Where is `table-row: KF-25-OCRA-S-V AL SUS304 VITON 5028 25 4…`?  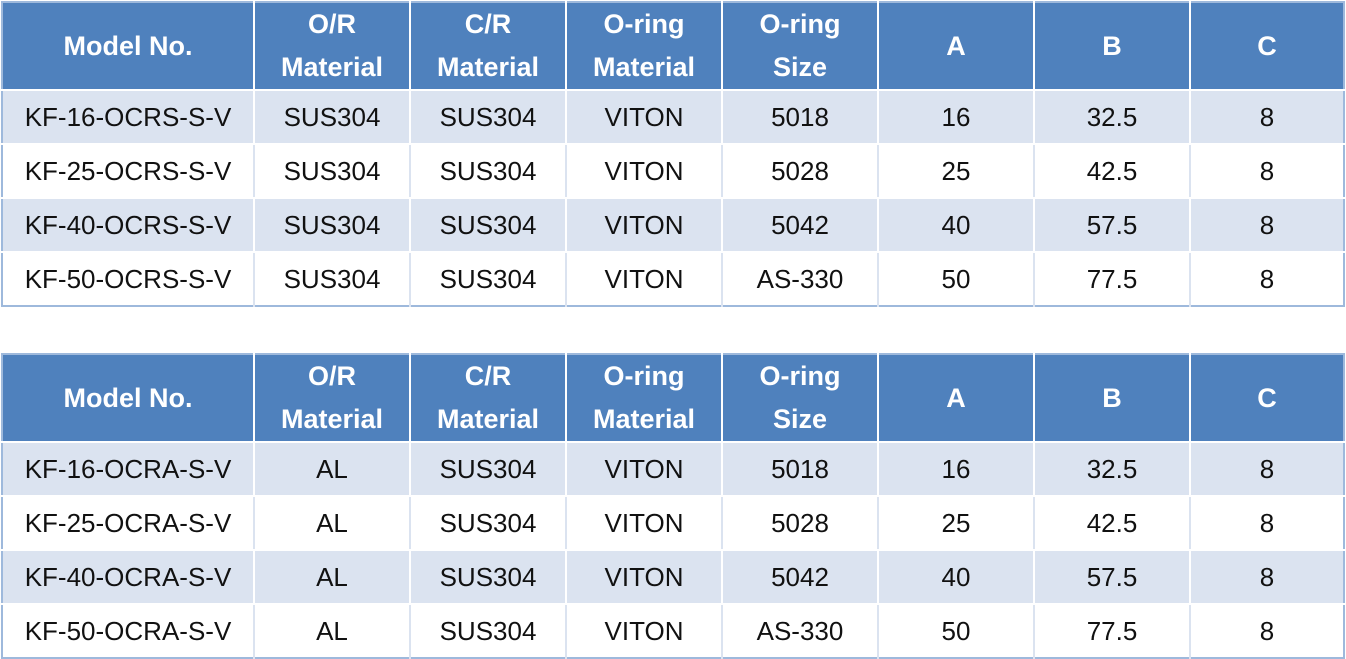 table-row: KF-25-OCRA-S-V AL SUS304 VITON 5028 25 4… is located at coordinates (673, 523).